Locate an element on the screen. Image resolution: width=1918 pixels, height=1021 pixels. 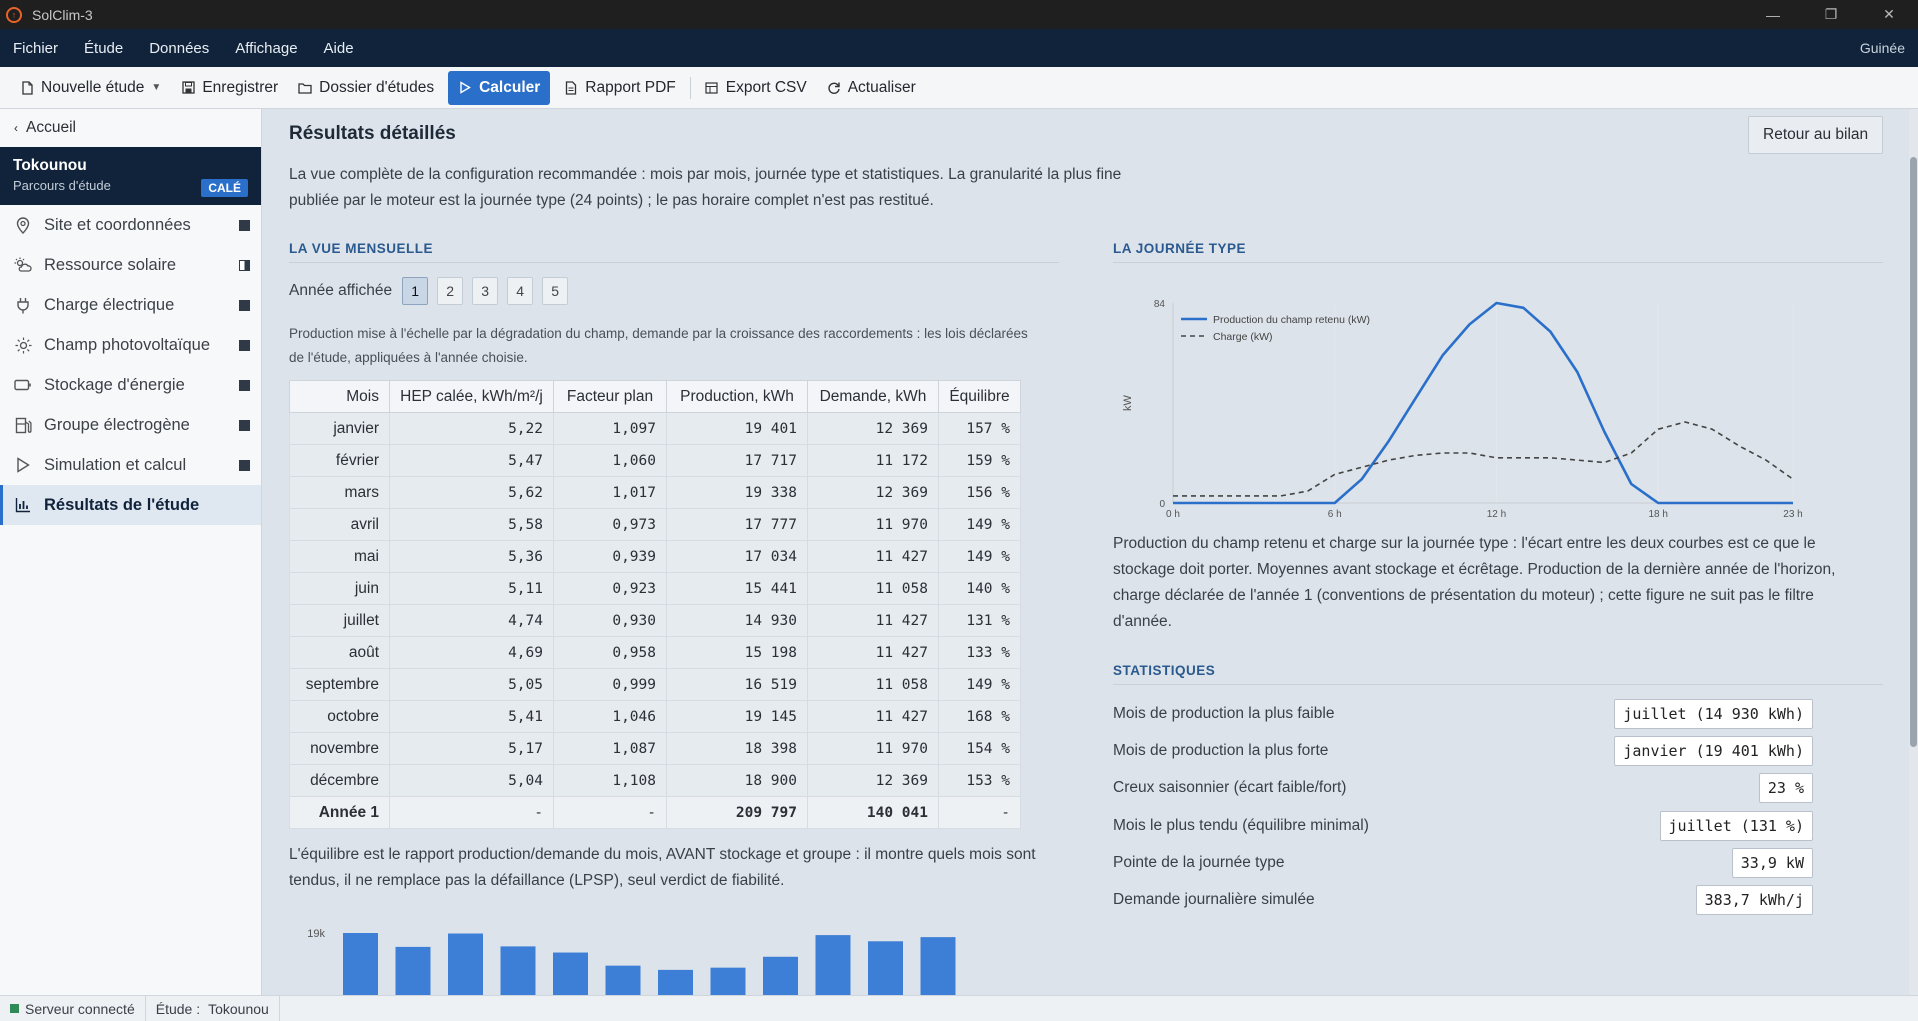
monthly-production-bar-chart: 19k is located at coordinates (631, 961).